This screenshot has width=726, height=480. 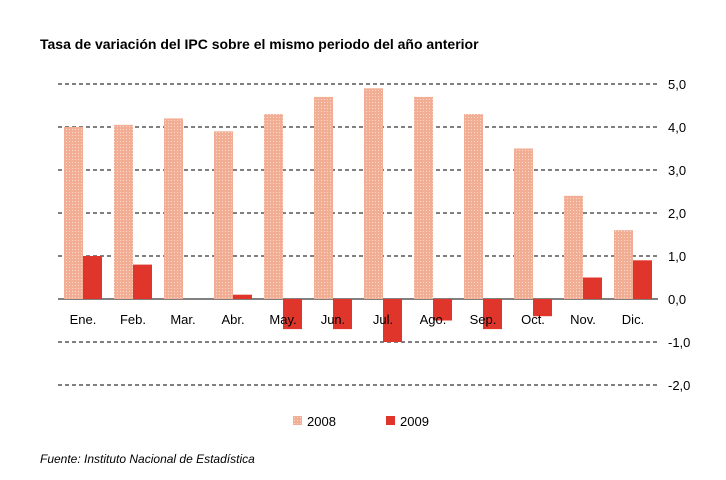 I want to click on x-tick-label: Ago., so click(x=433, y=319).